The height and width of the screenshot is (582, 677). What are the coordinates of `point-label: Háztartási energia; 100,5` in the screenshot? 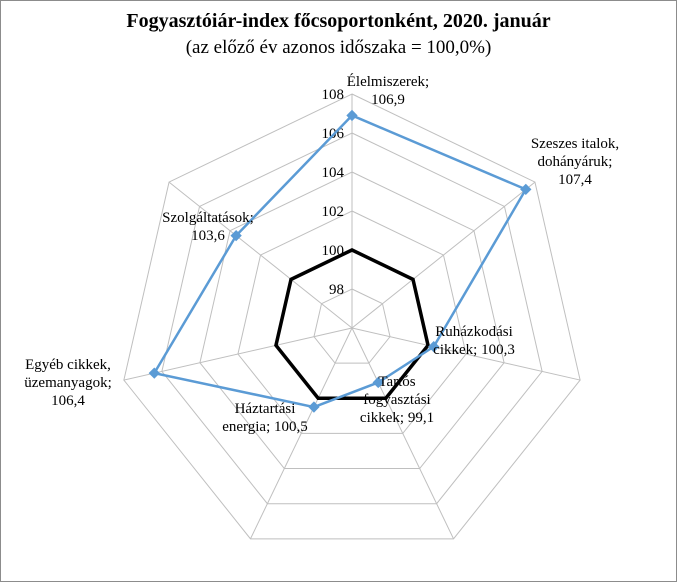 It's located at (265, 418).